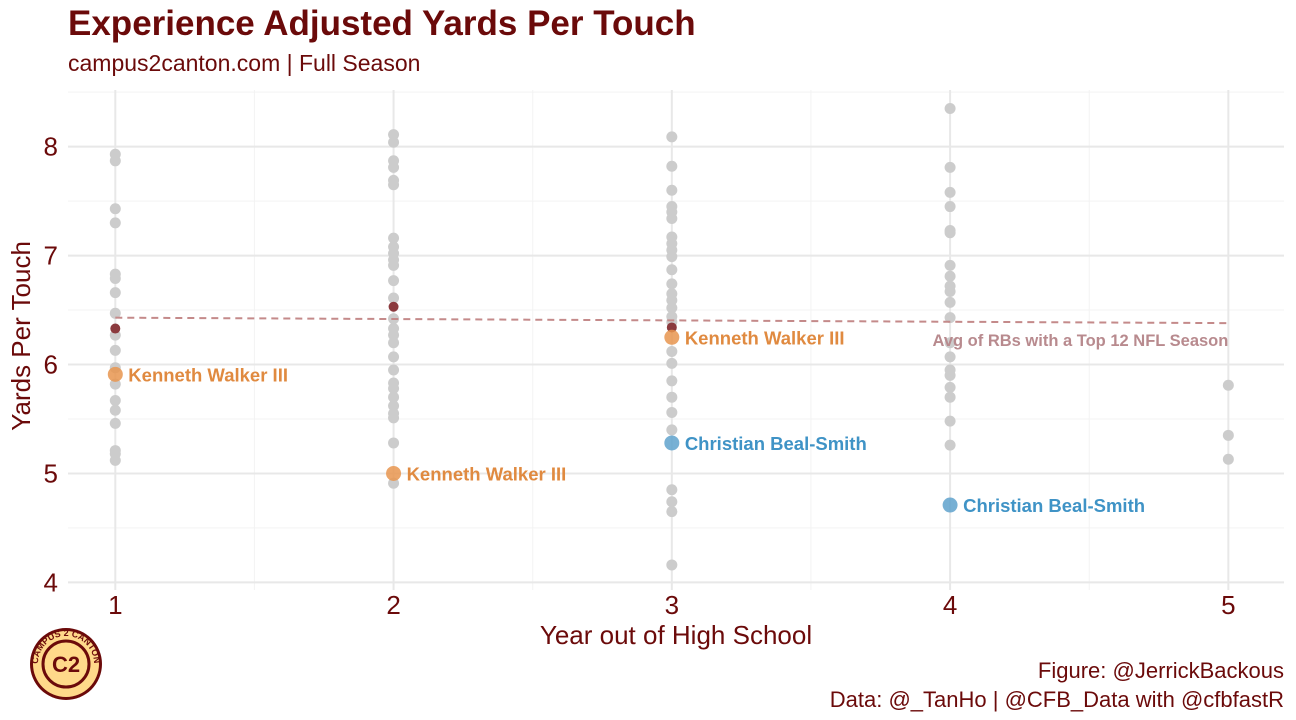 This screenshot has width=1296, height=720. What do you see at coordinates (51, 147) in the screenshot?
I see `y-tick-label: 8` at bounding box center [51, 147].